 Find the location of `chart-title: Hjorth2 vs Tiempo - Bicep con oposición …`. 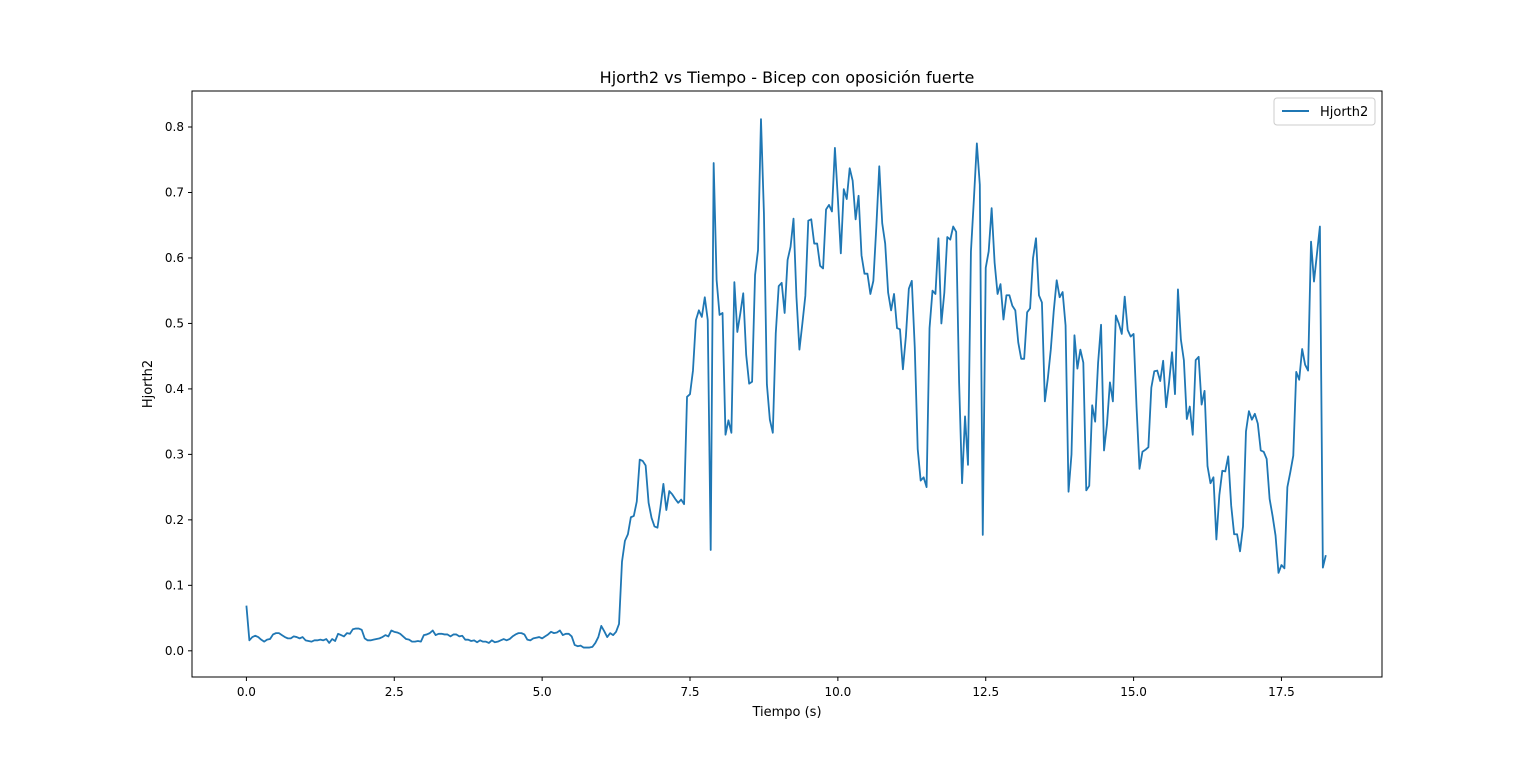

chart-title: Hjorth2 vs Tiempo - Bicep con oposición … is located at coordinates (787, 77).